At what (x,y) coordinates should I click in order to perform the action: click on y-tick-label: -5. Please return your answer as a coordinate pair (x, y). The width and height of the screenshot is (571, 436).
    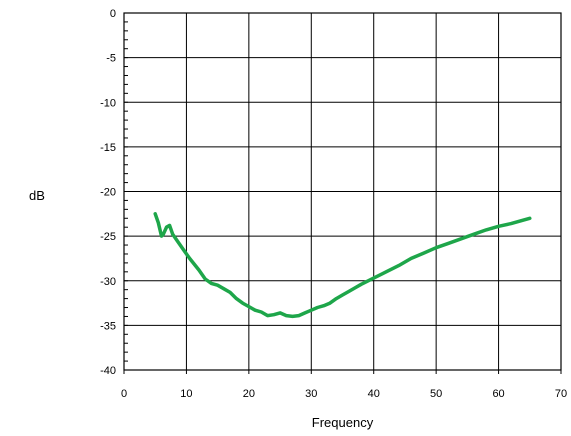
    Looking at the image, I should click on (111, 59).